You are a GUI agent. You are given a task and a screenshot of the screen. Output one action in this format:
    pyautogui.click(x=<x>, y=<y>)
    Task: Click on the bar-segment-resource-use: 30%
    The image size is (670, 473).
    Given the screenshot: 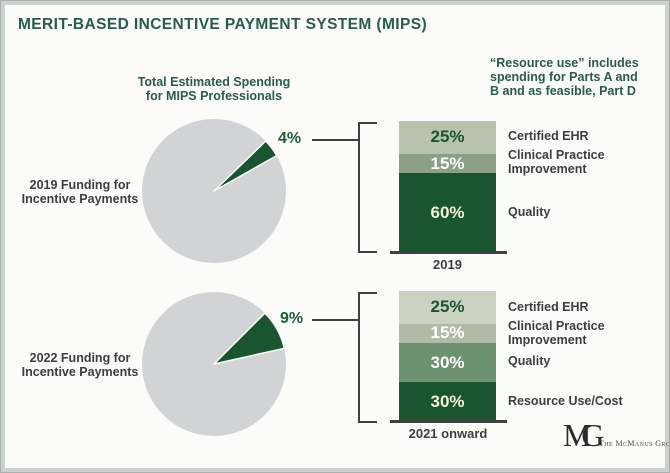 What is the action you would take?
    pyautogui.click(x=447, y=401)
    